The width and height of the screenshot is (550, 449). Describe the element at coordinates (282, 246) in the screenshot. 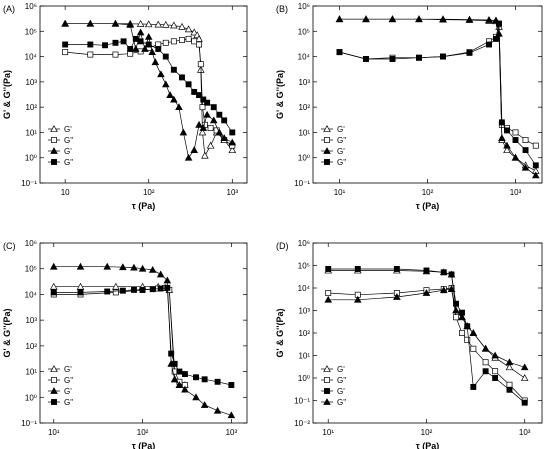

I see `panel-label: (D)` at that location.